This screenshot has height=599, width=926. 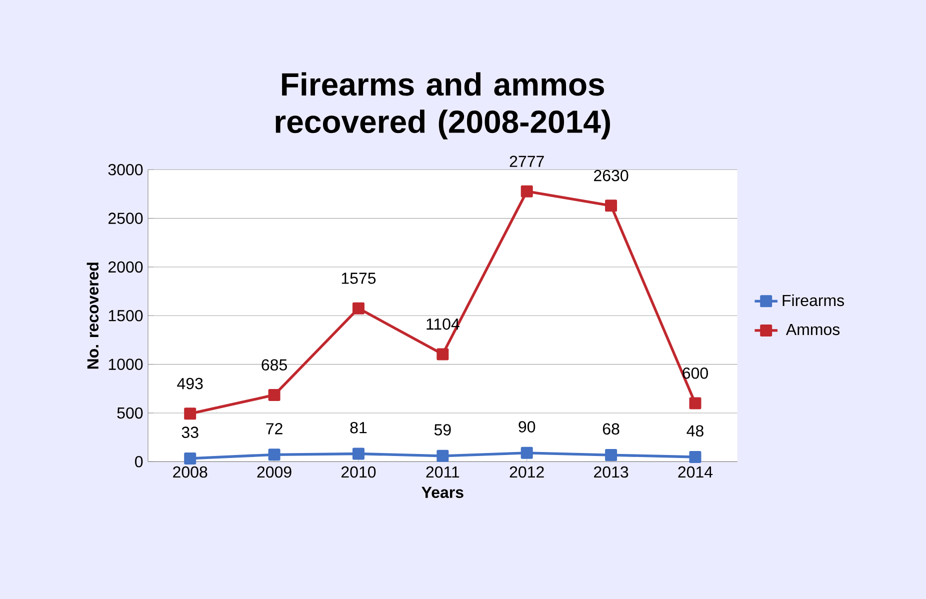 What do you see at coordinates (527, 472) in the screenshot?
I see `x-tick-label: 2012` at bounding box center [527, 472].